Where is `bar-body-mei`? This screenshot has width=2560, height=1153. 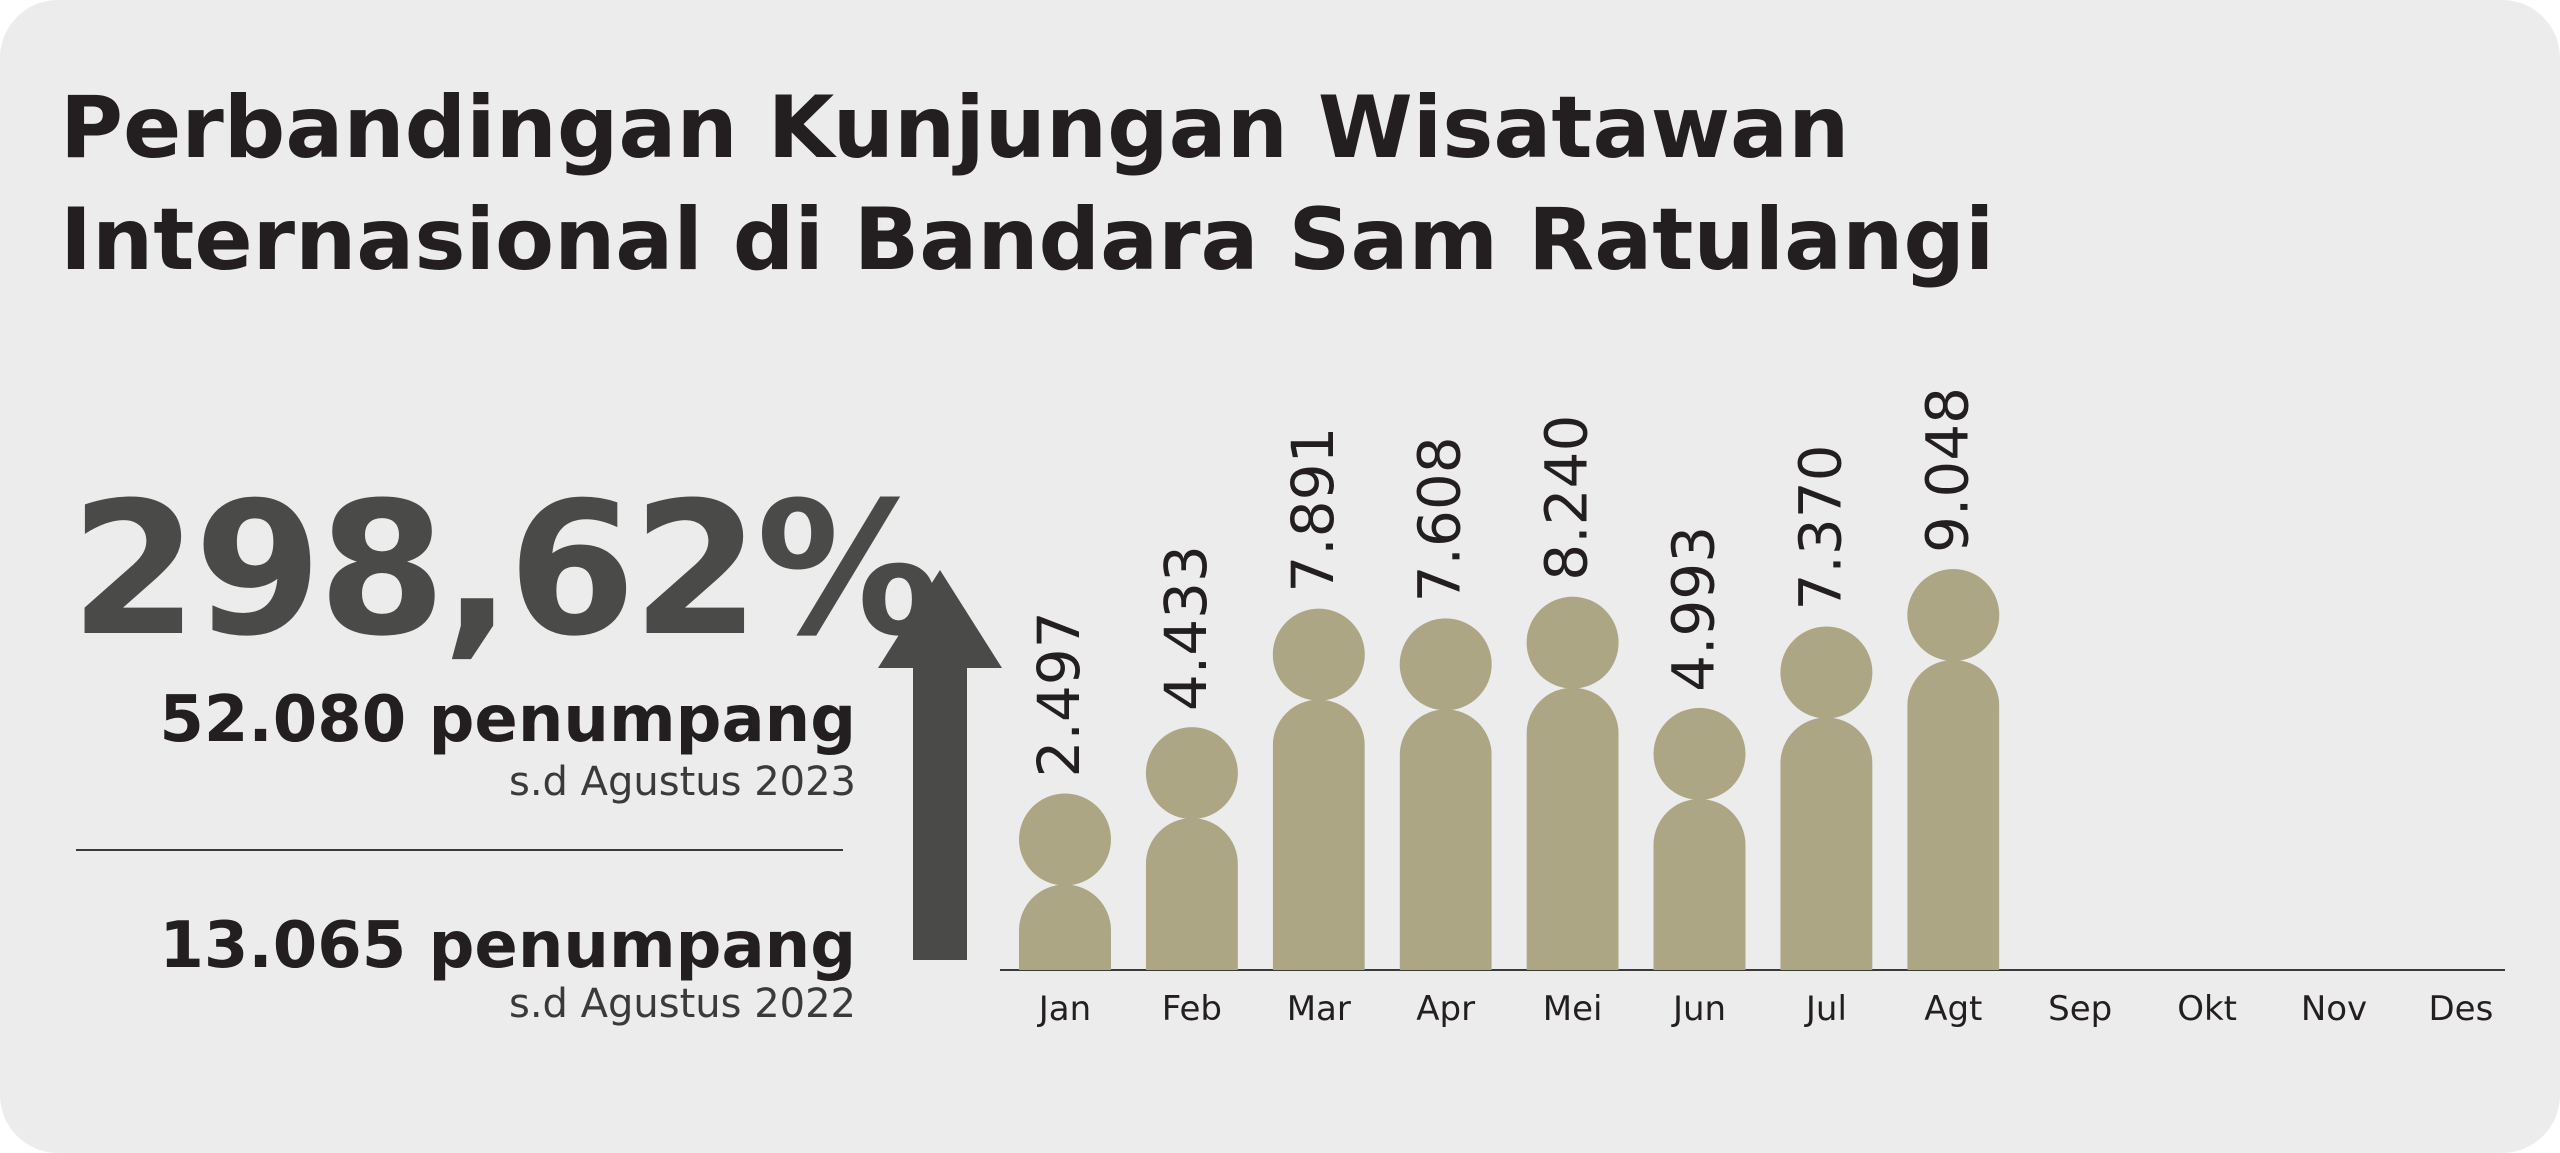 bar-body-mei is located at coordinates (1572, 828).